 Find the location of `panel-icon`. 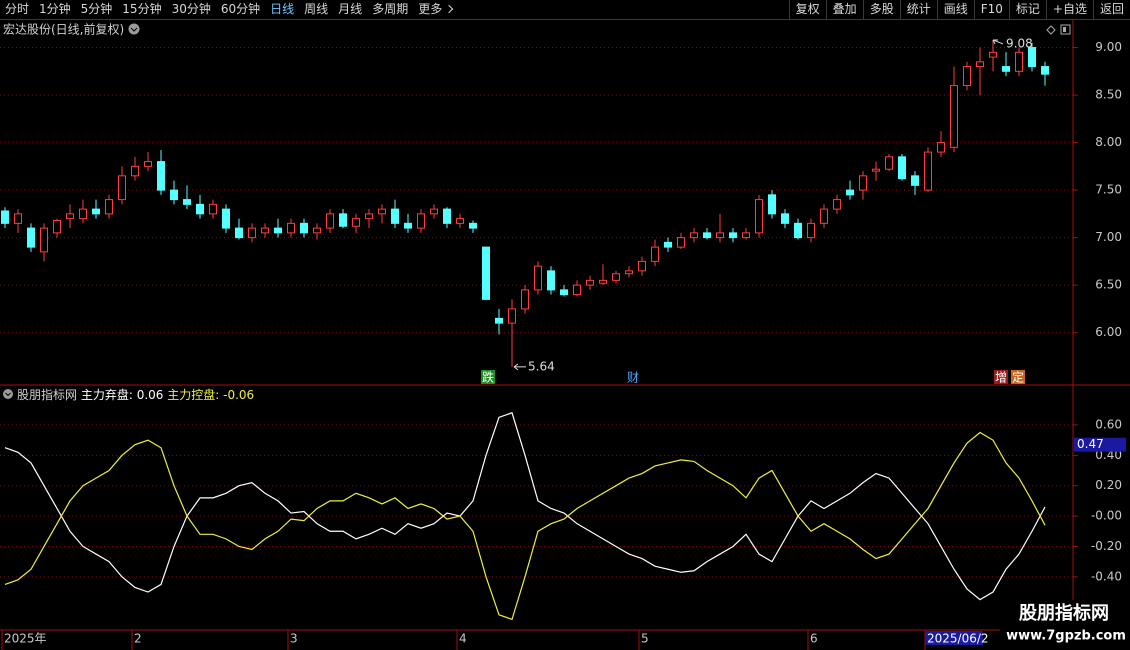

panel-icon is located at coordinates (1065, 29).